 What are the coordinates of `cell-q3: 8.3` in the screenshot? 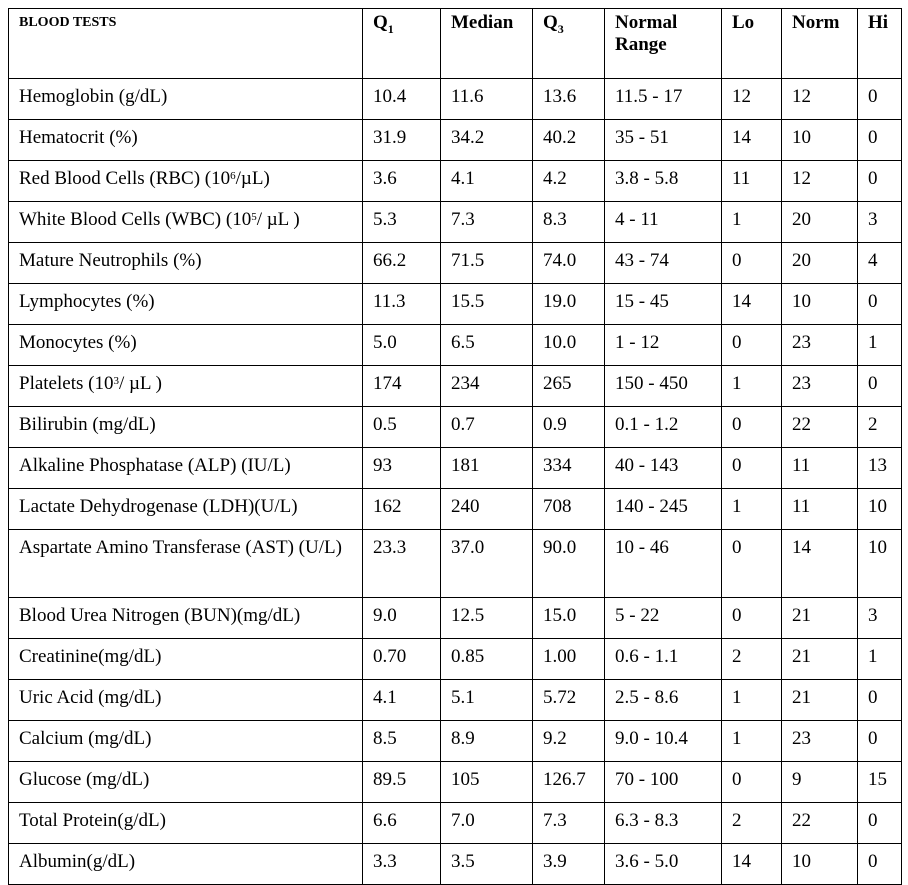 It's located at (568, 222).